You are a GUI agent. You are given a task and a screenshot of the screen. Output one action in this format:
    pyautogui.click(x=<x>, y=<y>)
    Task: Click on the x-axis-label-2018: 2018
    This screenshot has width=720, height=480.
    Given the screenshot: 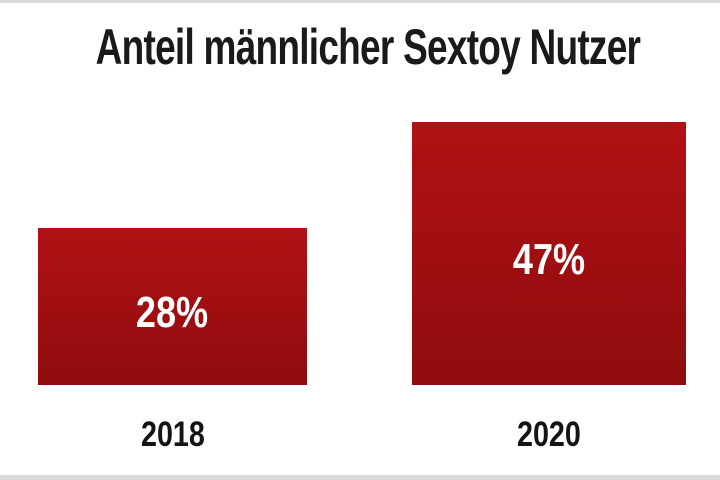 What is the action you would take?
    pyautogui.click(x=172, y=434)
    